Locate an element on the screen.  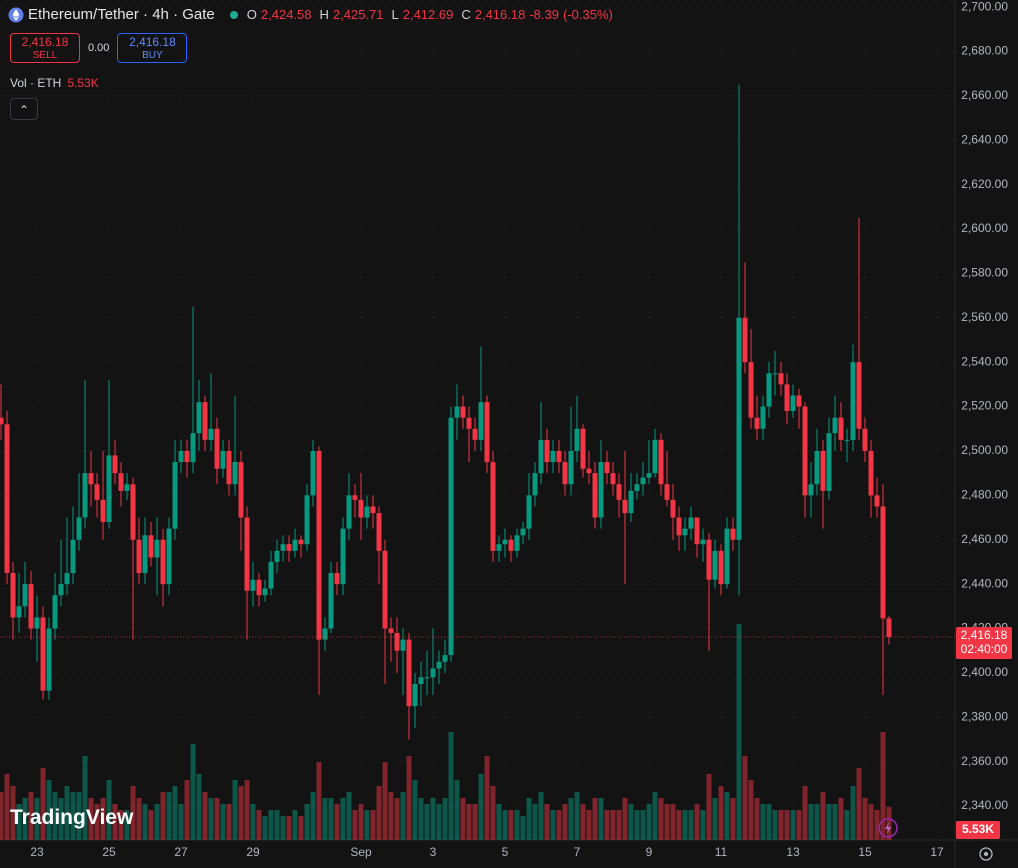
symbol: Ethereum/Tether · 4h · Gate is located at coordinates (121, 14).